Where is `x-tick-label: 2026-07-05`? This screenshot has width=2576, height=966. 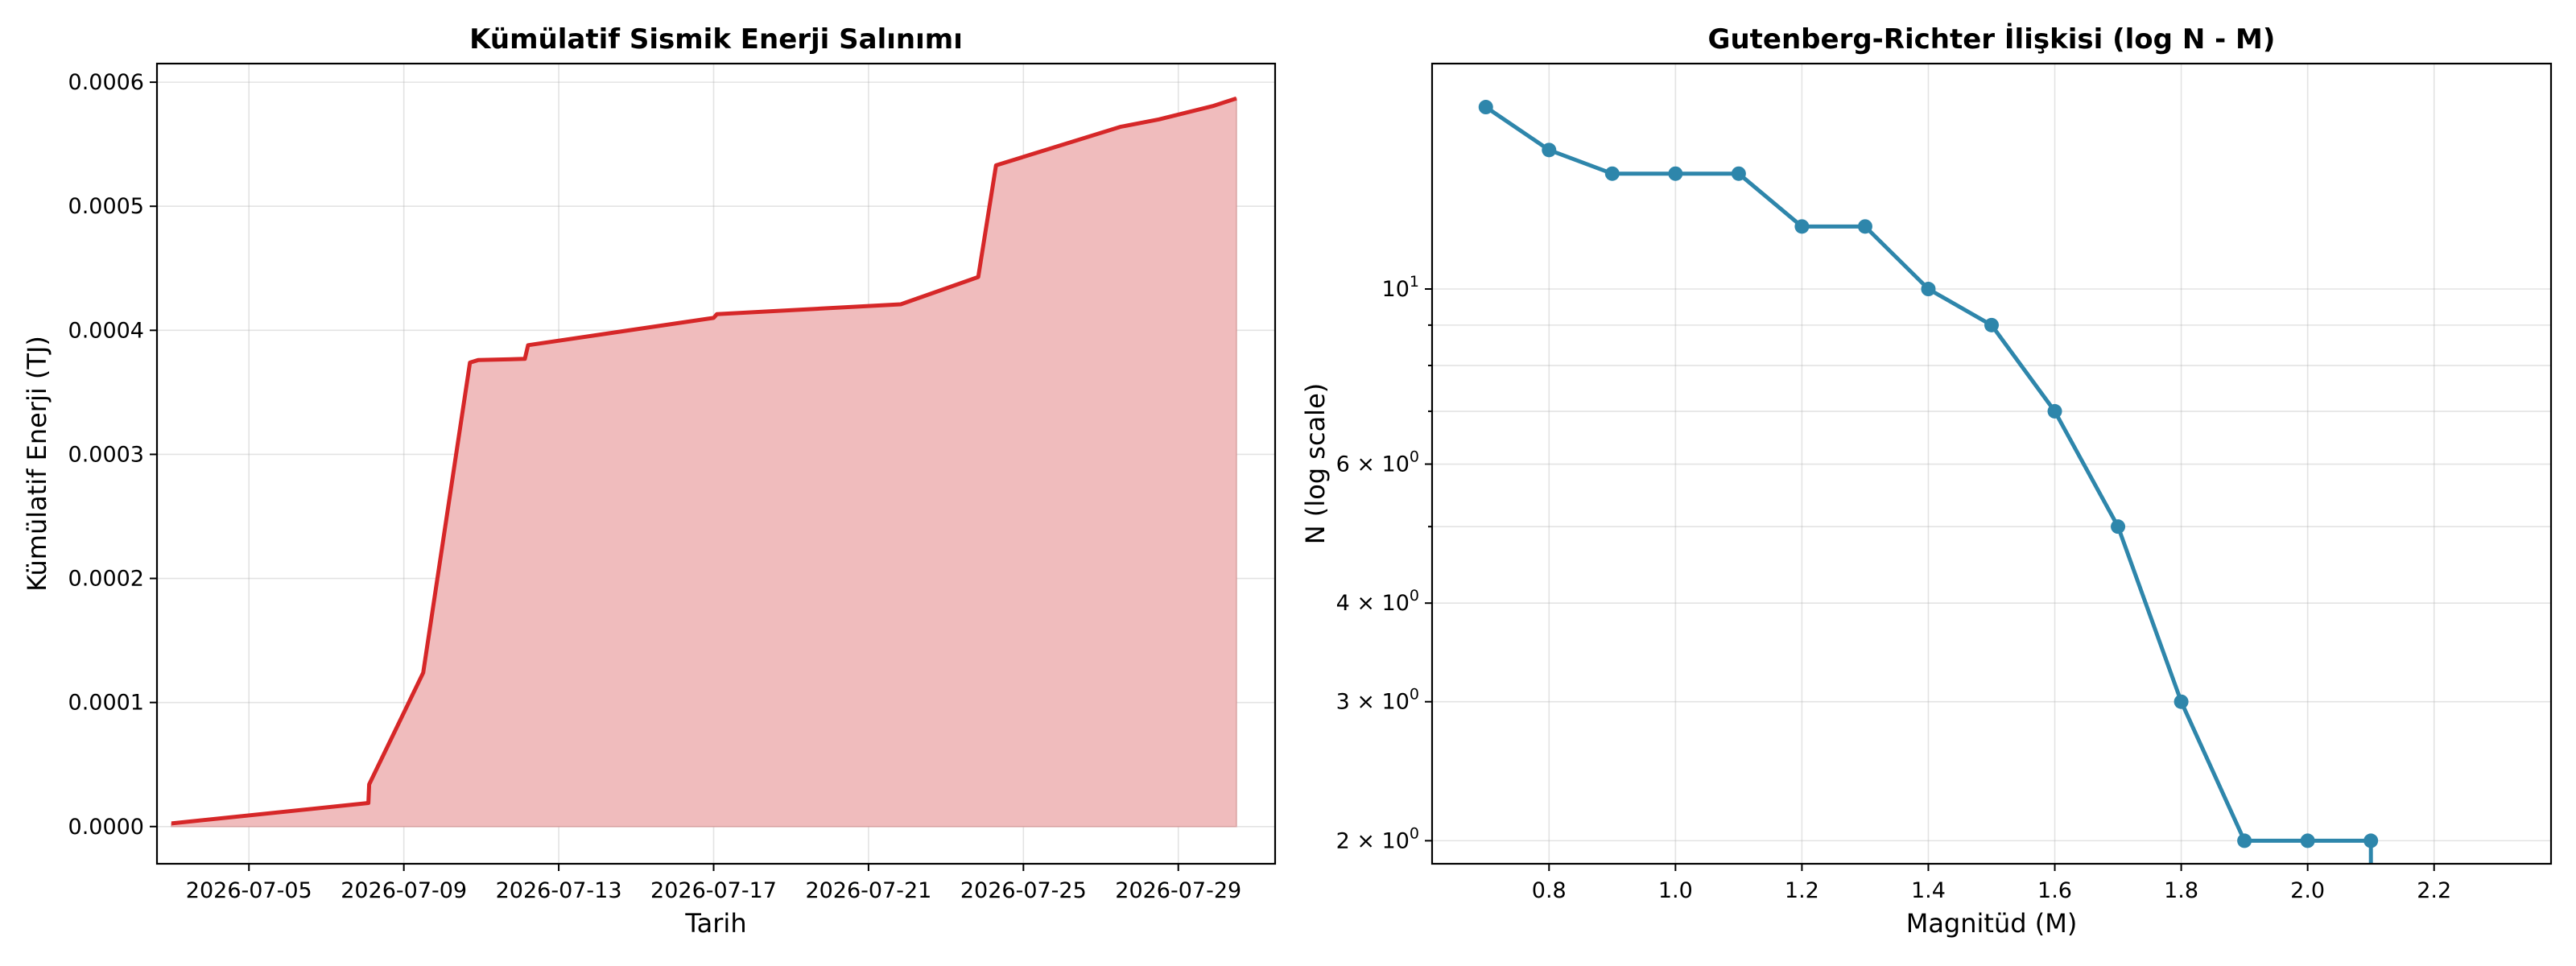 x-tick-label: 2026-07-05 is located at coordinates (249, 890).